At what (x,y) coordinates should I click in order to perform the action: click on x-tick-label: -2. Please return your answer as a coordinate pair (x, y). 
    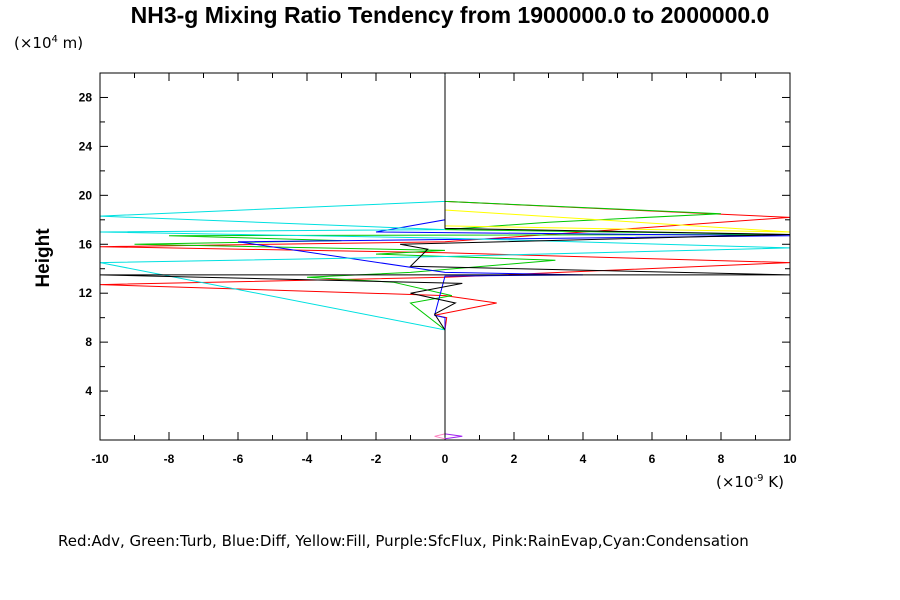
    Looking at the image, I should click on (376, 459).